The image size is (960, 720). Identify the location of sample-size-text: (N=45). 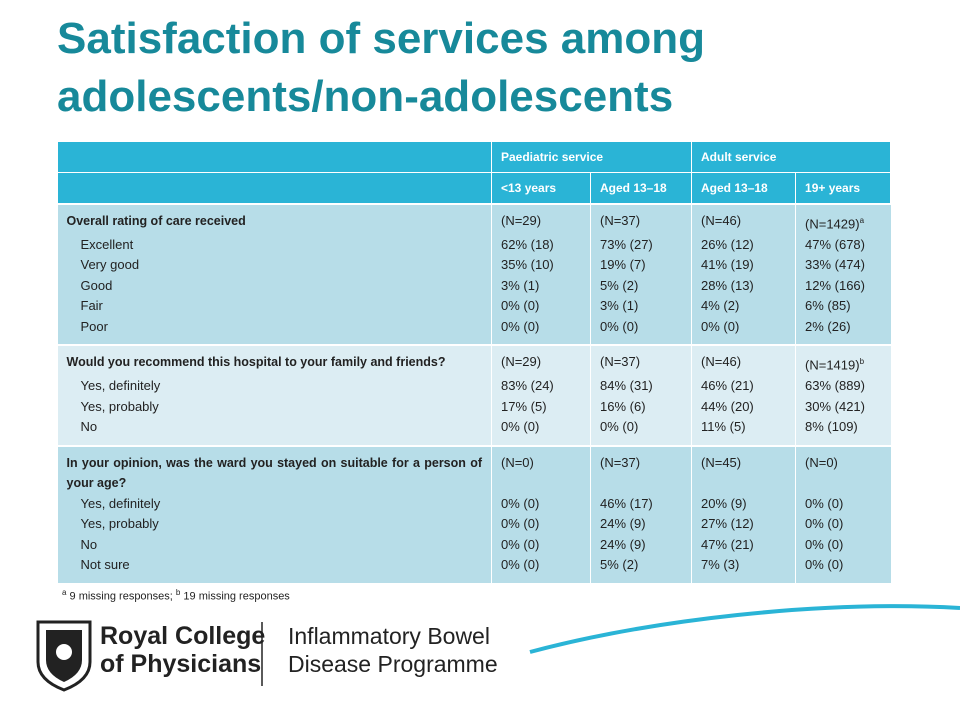
(721, 462).